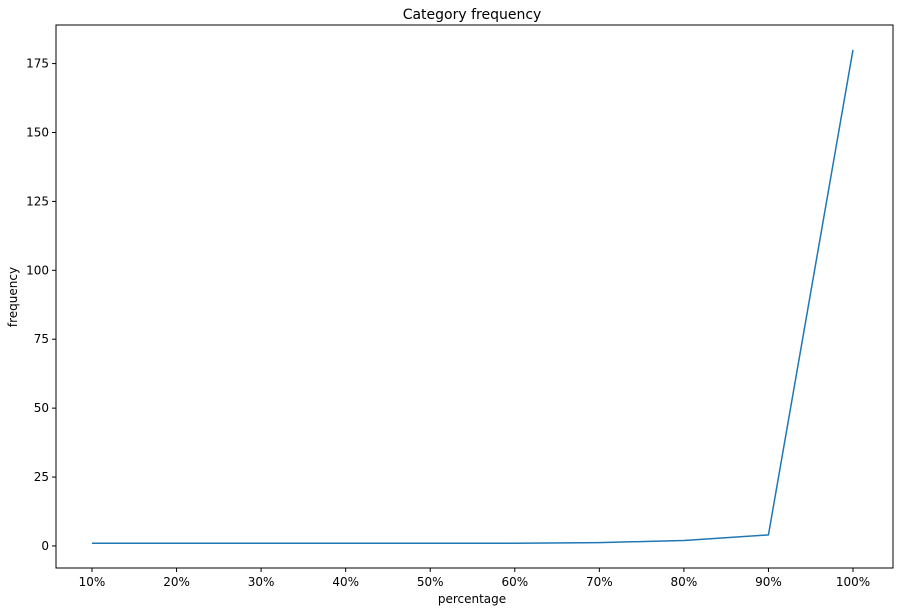  What do you see at coordinates (261, 582) in the screenshot?
I see `x-tick-label: 30%` at bounding box center [261, 582].